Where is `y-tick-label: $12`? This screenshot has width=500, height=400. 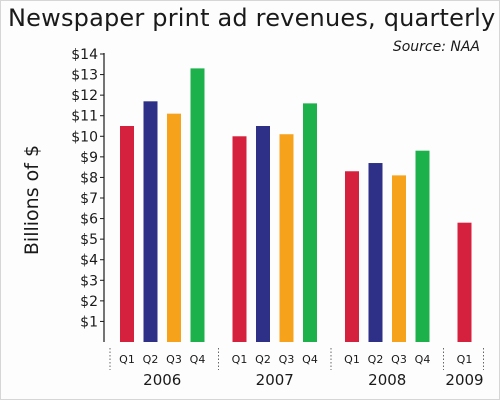
y-tick-label: $12 is located at coordinates (84, 96).